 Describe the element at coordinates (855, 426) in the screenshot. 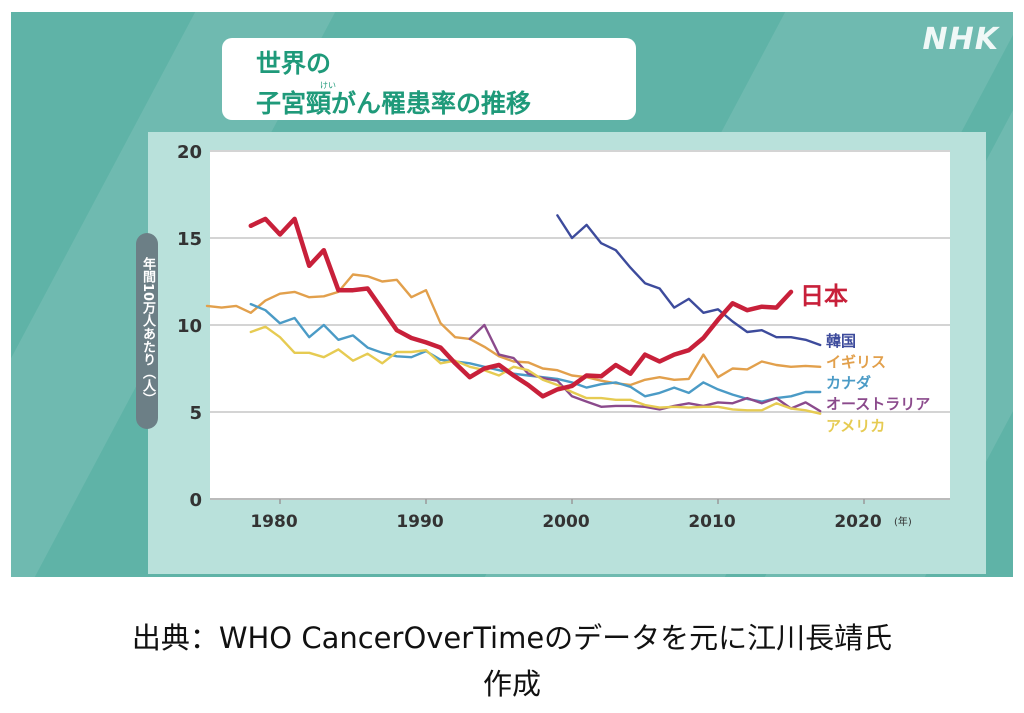

I see `series-label: アメリカ` at that location.